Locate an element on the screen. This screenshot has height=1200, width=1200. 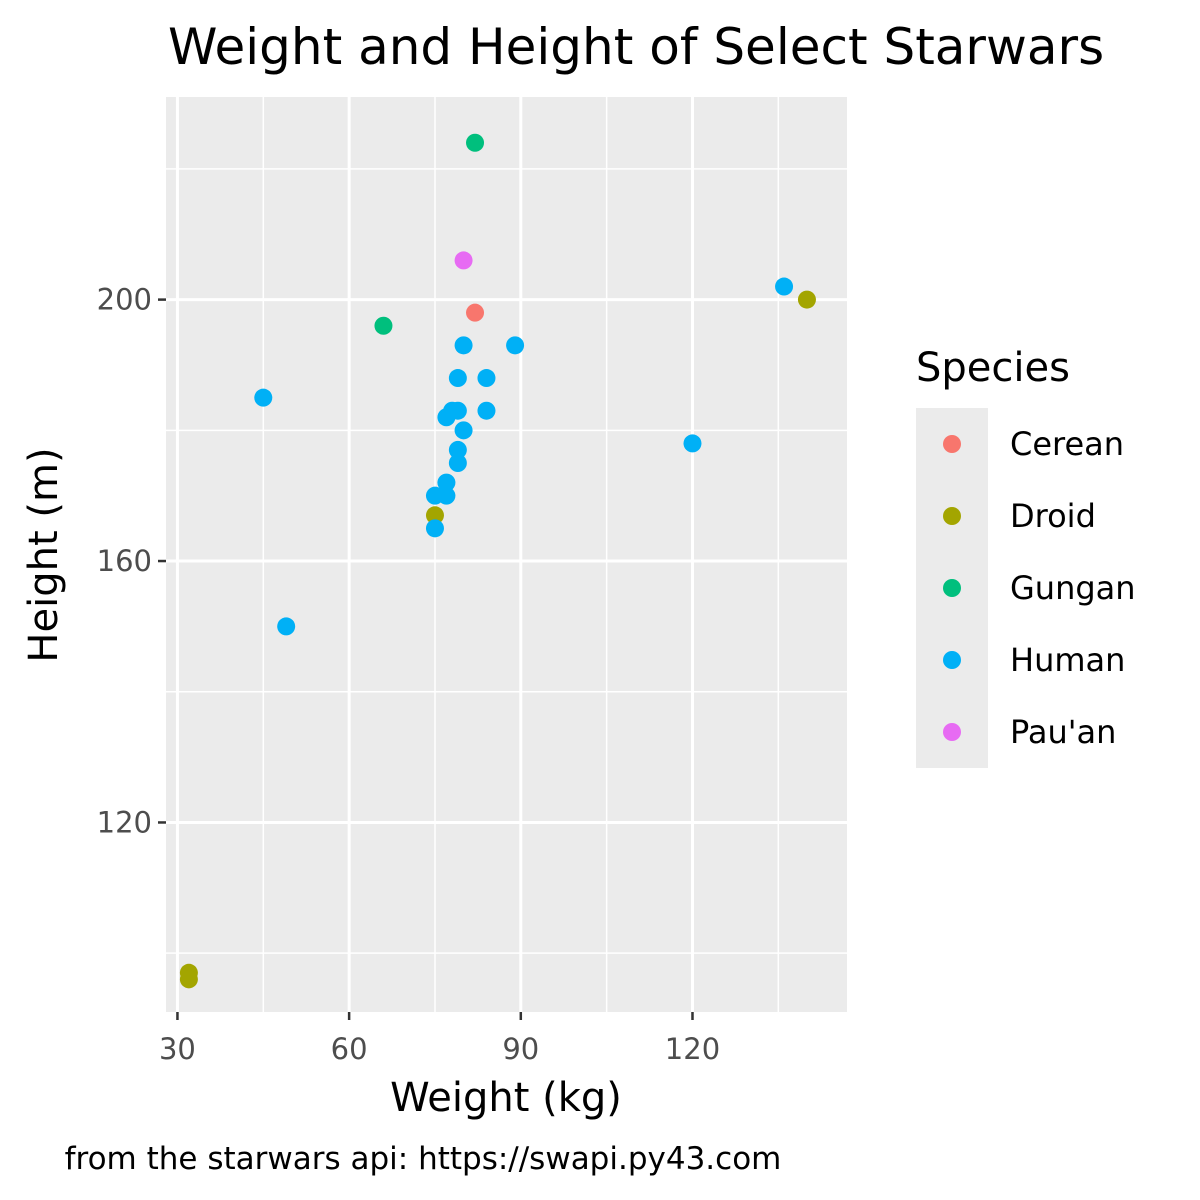
x-tick-label: 120 is located at coordinates (692, 1049).